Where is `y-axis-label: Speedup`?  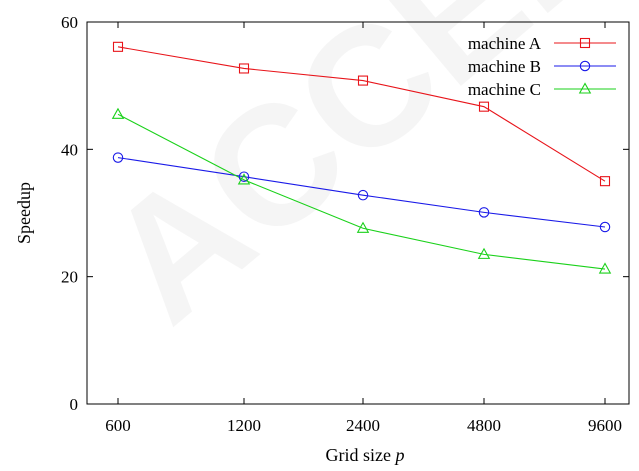
y-axis-label: Speedup is located at coordinates (24, 213).